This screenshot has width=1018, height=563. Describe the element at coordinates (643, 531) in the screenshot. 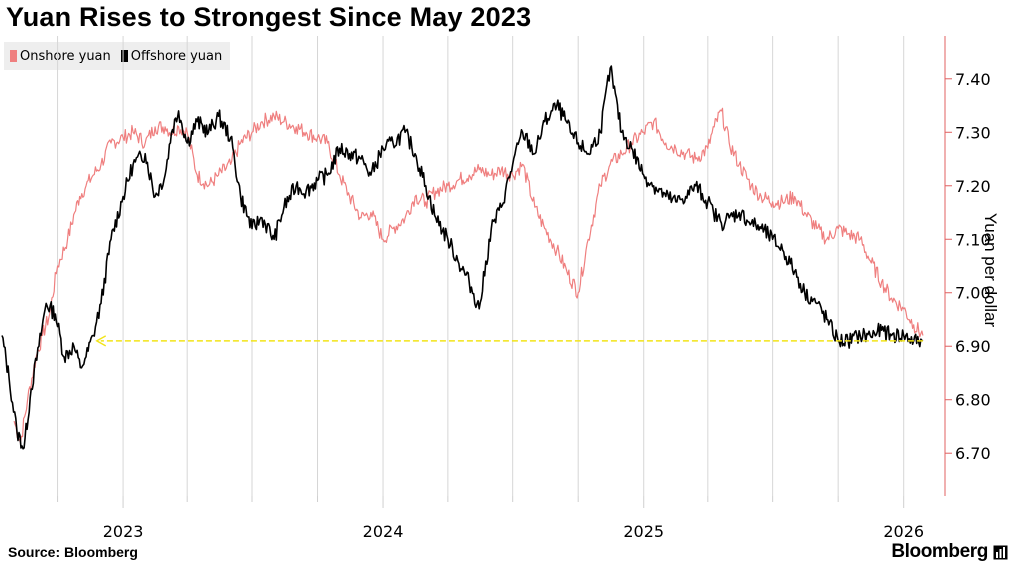

I see `x-tick-label: 2025` at that location.